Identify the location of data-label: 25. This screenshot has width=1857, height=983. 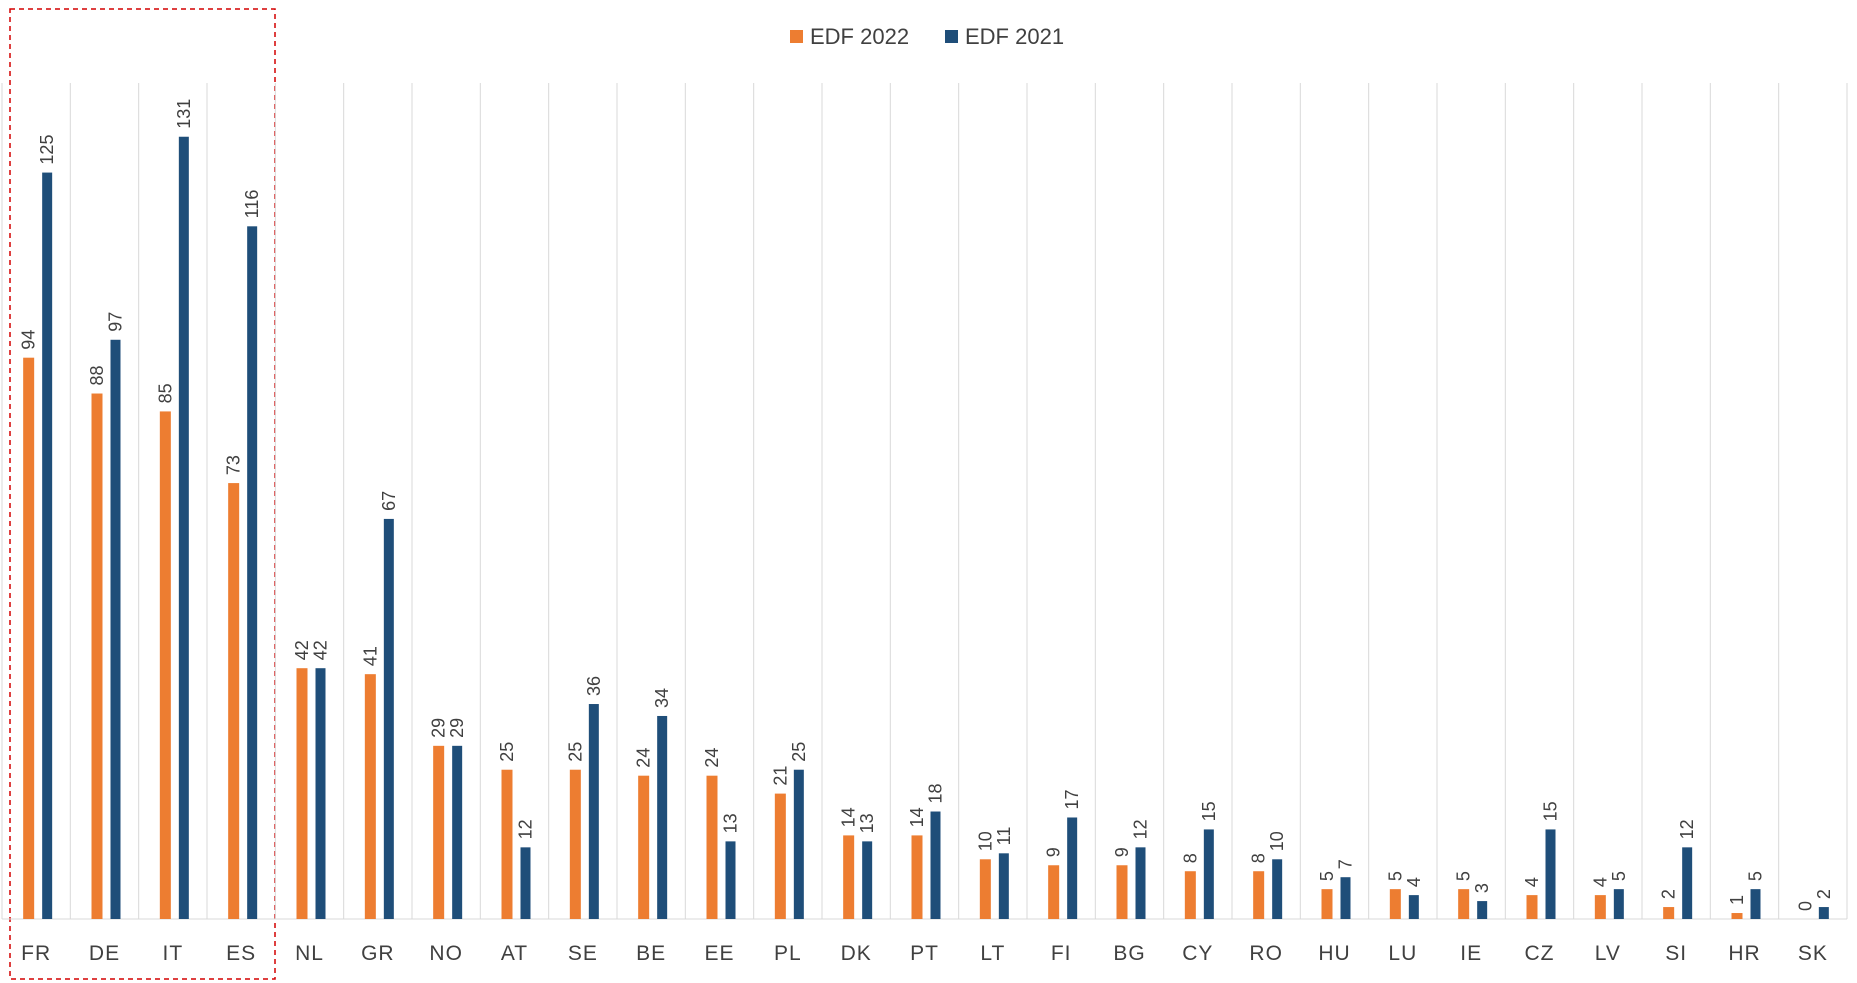
(507, 752).